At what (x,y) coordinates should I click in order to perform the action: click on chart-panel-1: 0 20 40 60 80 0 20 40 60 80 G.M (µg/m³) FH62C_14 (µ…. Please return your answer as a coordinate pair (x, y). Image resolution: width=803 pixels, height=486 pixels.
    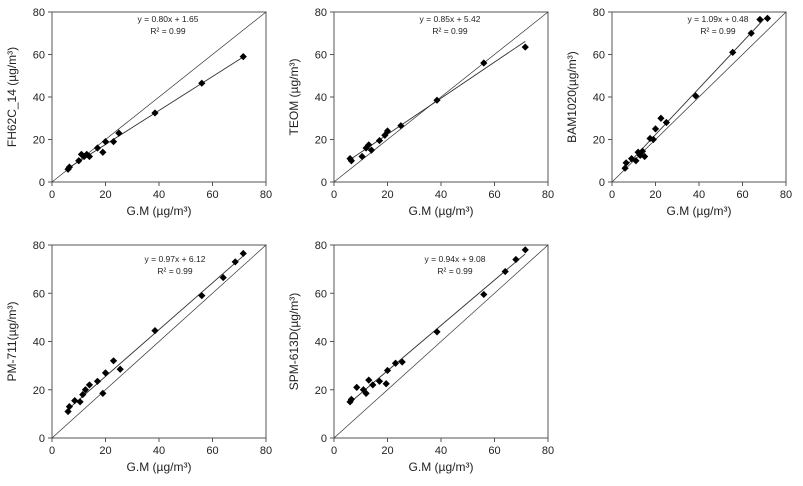
    Looking at the image, I should click on (138, 112).